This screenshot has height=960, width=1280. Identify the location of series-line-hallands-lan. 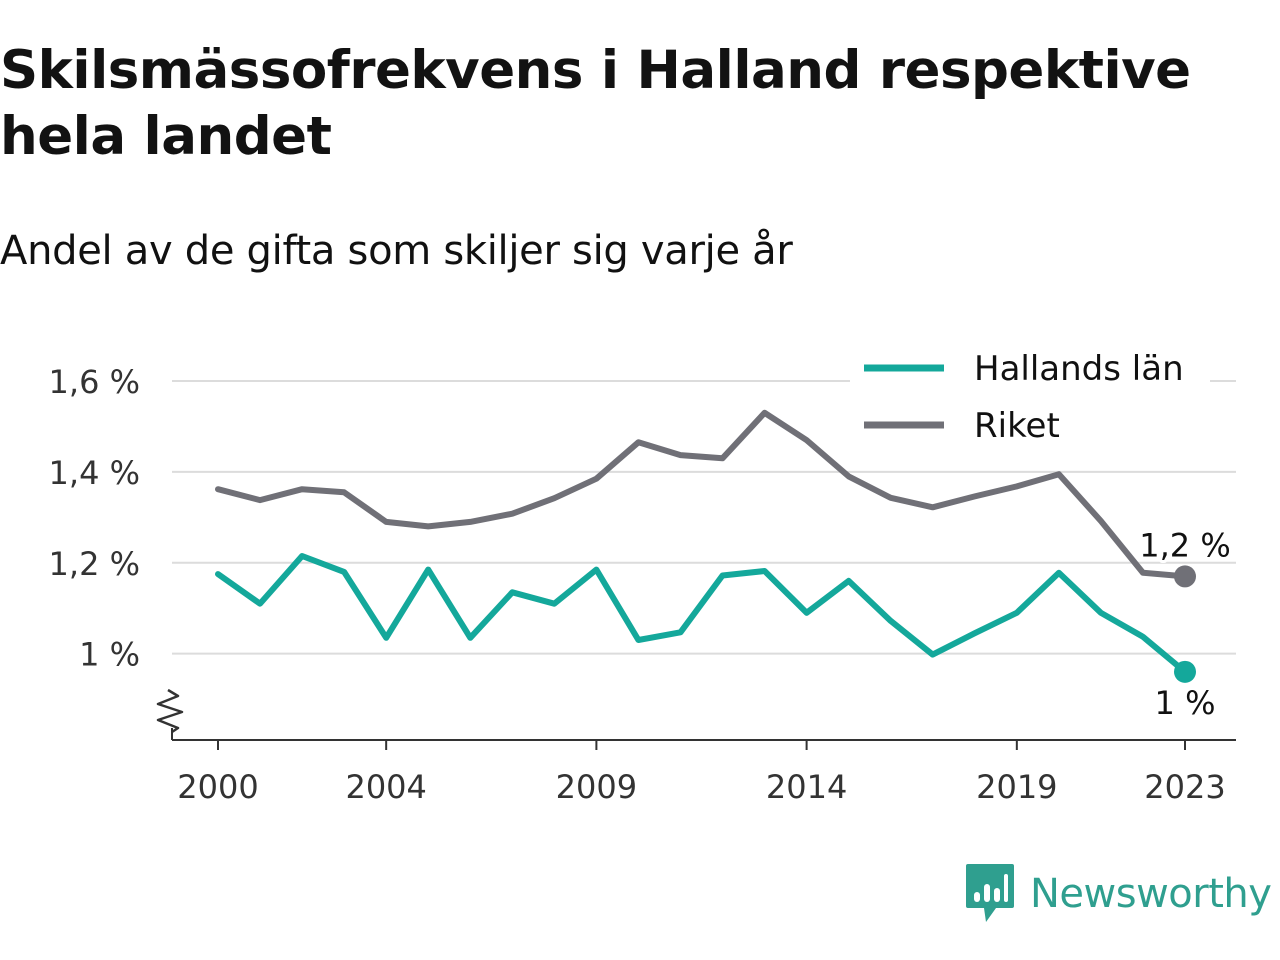
(701, 614).